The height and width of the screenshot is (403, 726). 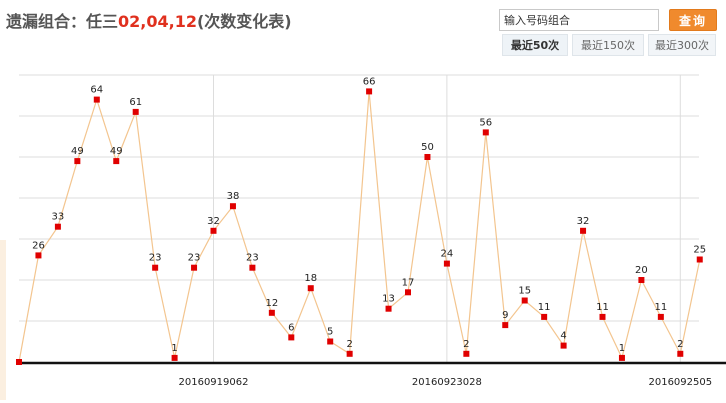 What do you see at coordinates (608, 45) in the screenshot?
I see `tab-recent-150: 最近150次` at bounding box center [608, 45].